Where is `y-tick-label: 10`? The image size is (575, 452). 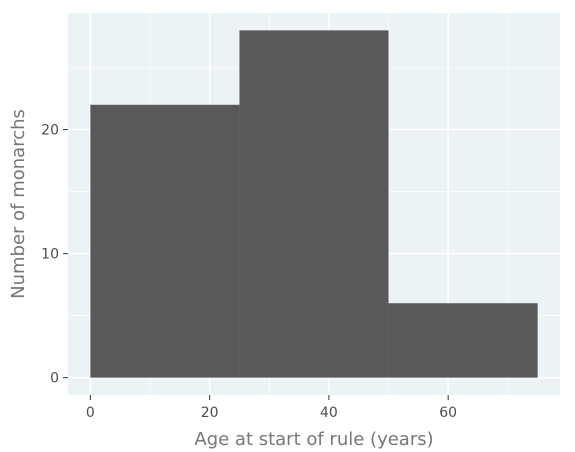
y-tick-label: 10 is located at coordinates (50, 255).